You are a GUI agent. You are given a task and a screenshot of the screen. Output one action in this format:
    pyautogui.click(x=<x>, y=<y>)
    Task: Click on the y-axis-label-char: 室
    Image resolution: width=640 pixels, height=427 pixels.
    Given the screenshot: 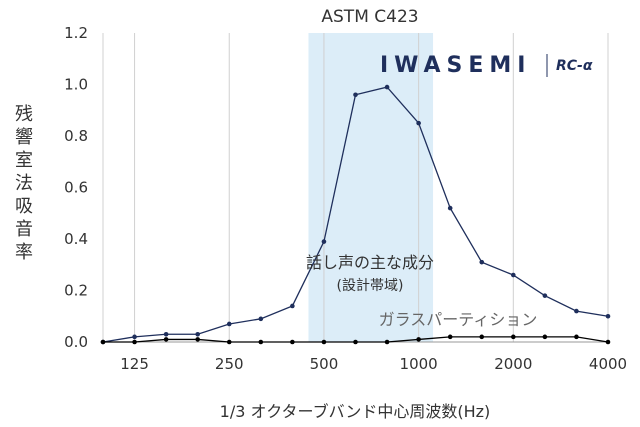 What is the action you would take?
    pyautogui.click(x=24, y=160)
    